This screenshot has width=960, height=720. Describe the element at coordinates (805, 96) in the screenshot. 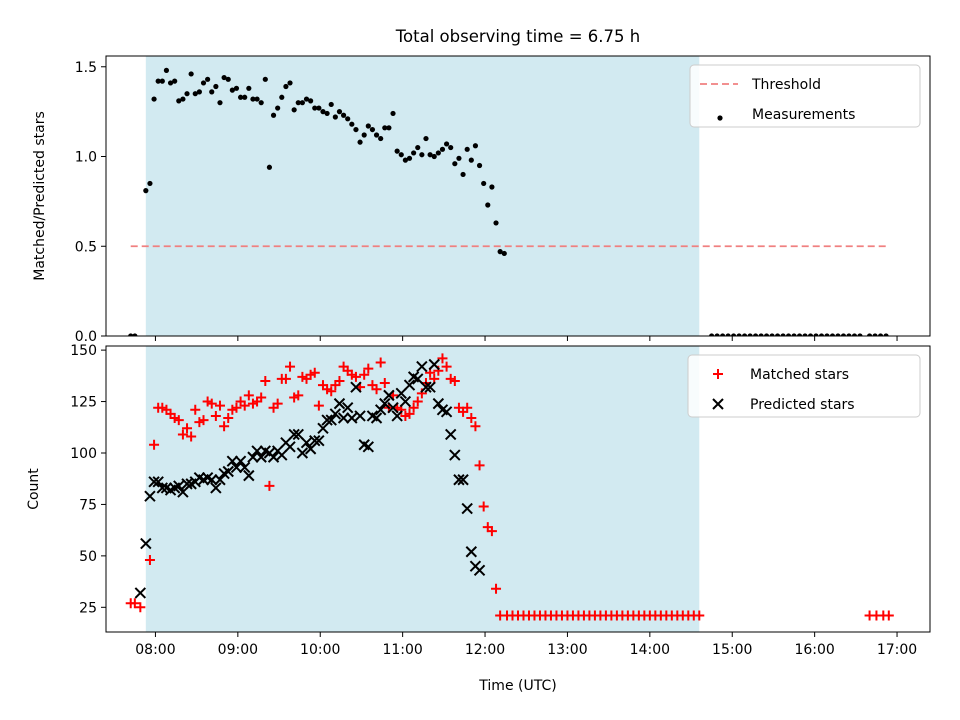

I see `legend: Threshold Measurements` at that location.